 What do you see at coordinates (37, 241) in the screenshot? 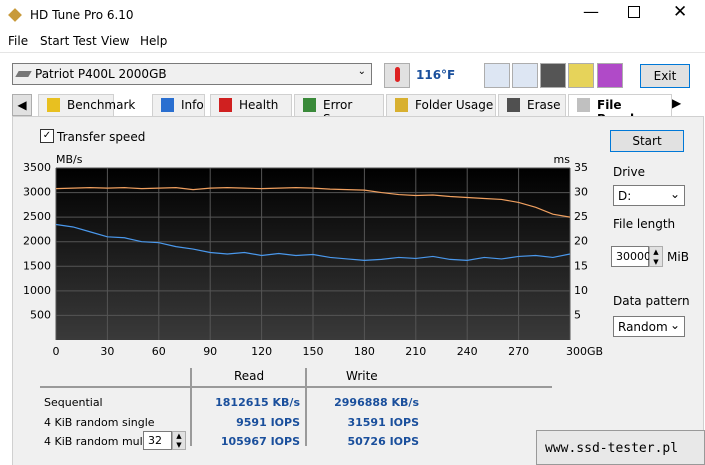
I see `y-tick-label: 2000` at bounding box center [37, 241].